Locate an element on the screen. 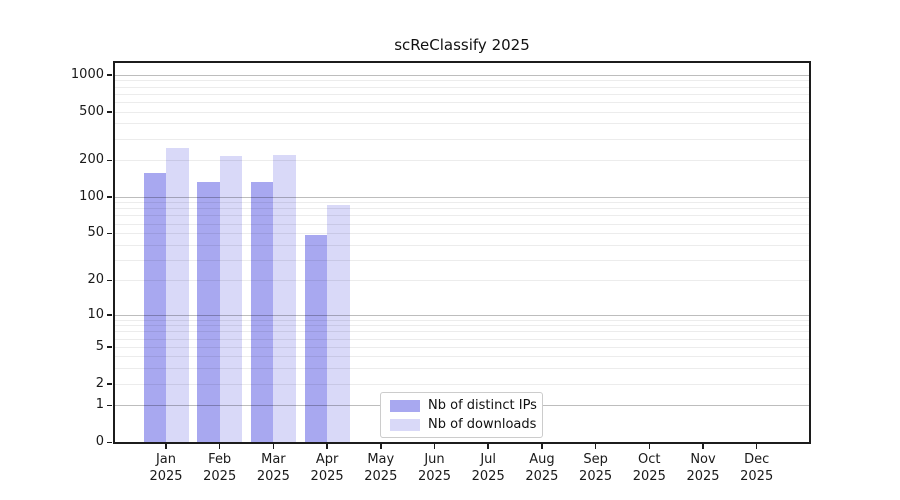 The image size is (900, 500). x-tick-mark-oct-2025 is located at coordinates (649, 446).